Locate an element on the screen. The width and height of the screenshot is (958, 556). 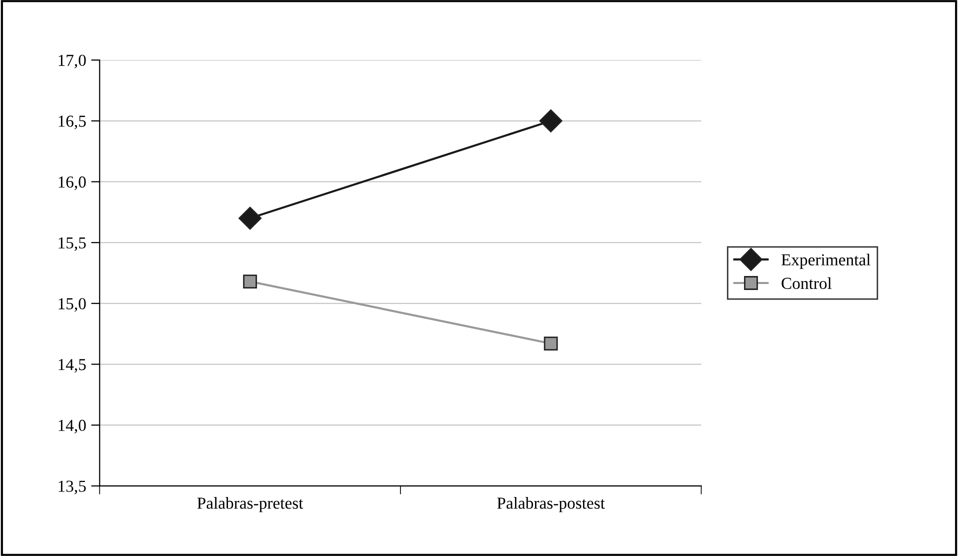
y-tick-label: 14,0 is located at coordinates (72, 427).